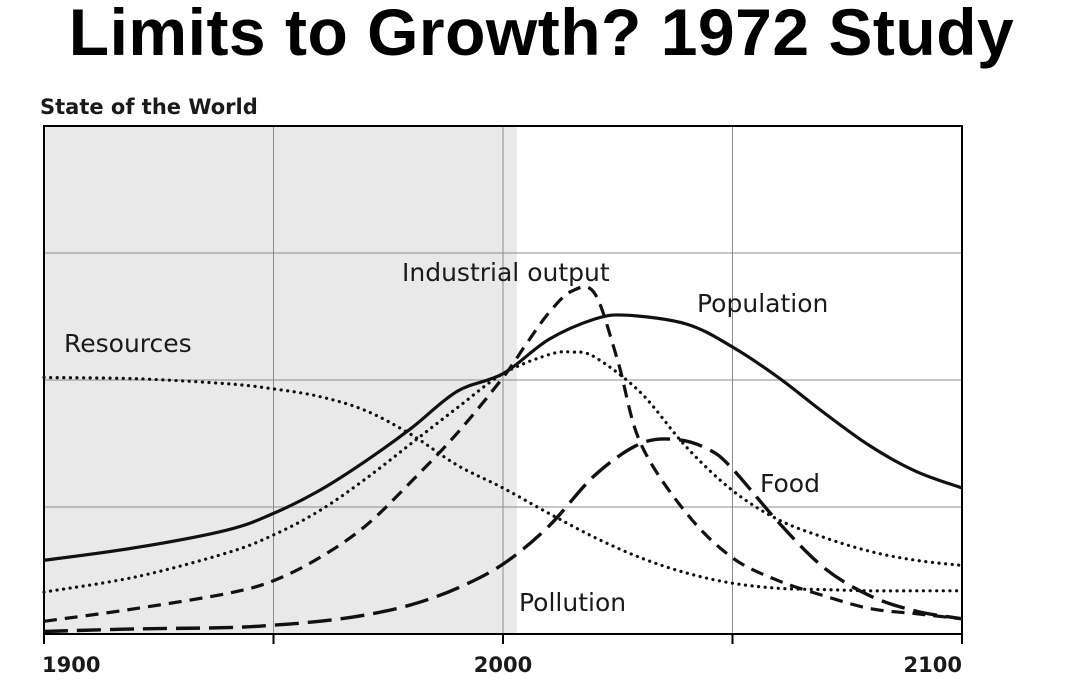 This screenshot has width=1083, height=692. Describe the element at coordinates (762, 303) in the screenshot. I see `series-label-population: Population` at that location.